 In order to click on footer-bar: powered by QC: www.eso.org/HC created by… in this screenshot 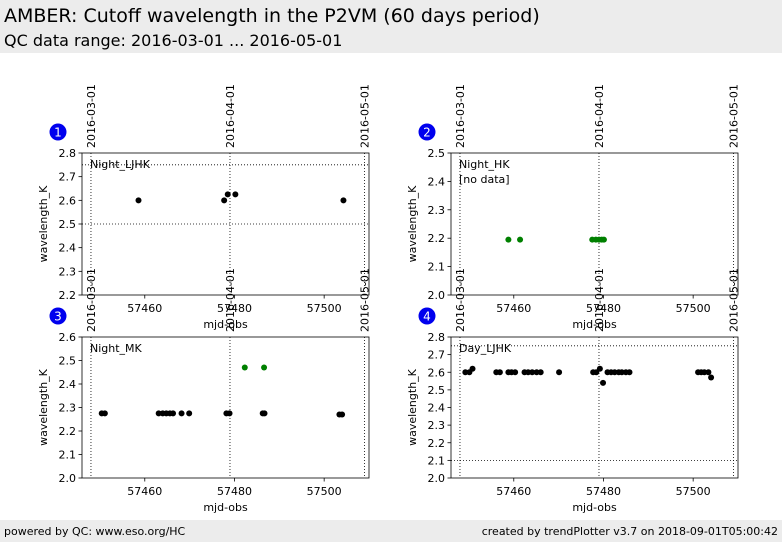, I will do `click(391, 531)`.